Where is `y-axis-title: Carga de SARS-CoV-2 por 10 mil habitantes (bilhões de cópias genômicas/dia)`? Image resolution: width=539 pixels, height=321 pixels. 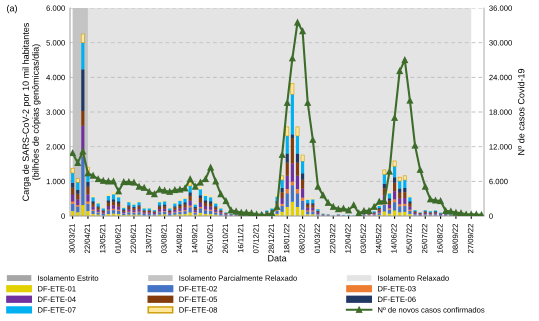
y-axis-title: Carga de SARS-CoV-2 por 10 mil habitantes (bilhões de cópias genômicas/dia) is located at coordinates (31, 112).